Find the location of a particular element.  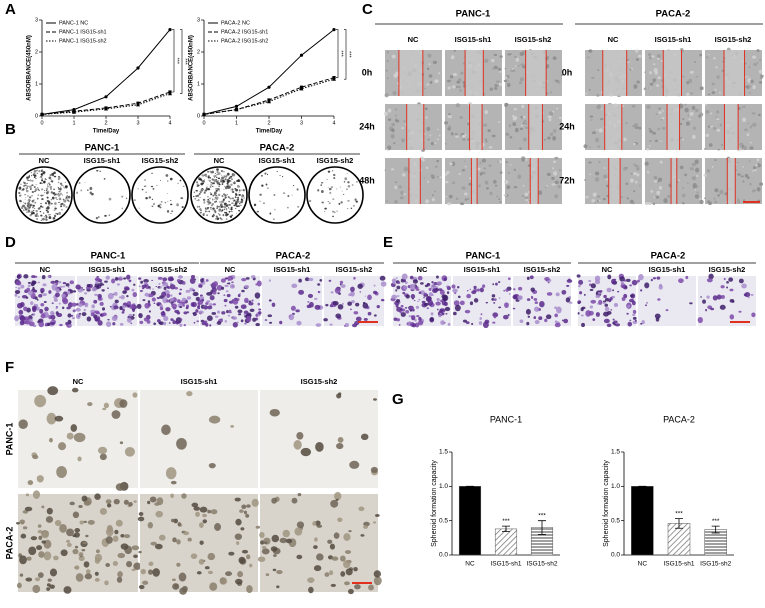

y-tick-label: 2 is located at coordinates (198, 52).